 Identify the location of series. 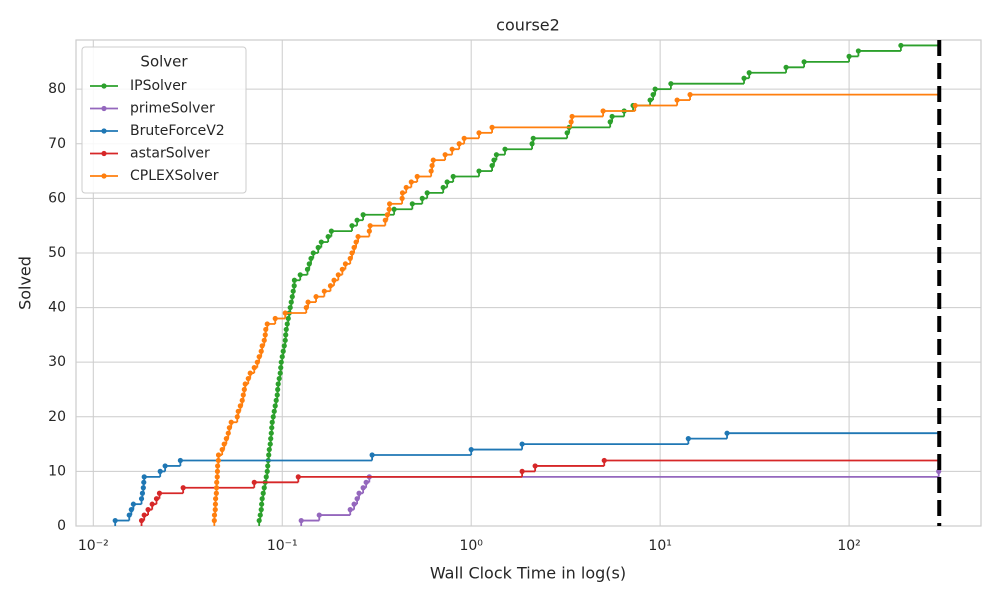
(526, 478).